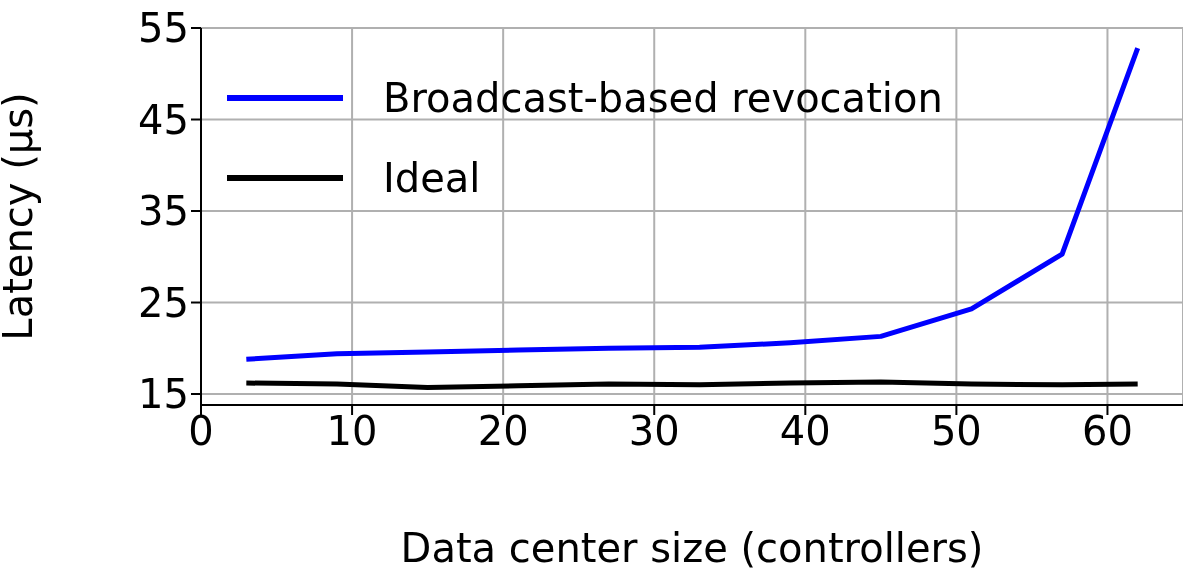 The height and width of the screenshot is (570, 1183). Describe the element at coordinates (503, 431) in the screenshot. I see `x-tick-label: 20` at that location.